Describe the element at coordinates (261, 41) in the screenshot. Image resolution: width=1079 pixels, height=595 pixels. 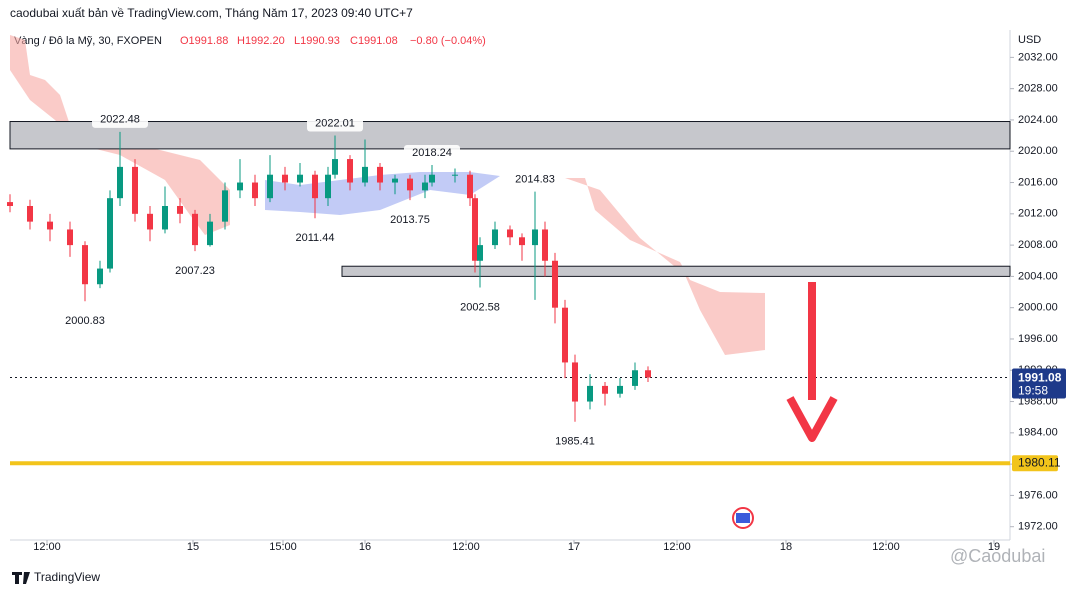
I see `ohlc-high: H1992.20` at that location.